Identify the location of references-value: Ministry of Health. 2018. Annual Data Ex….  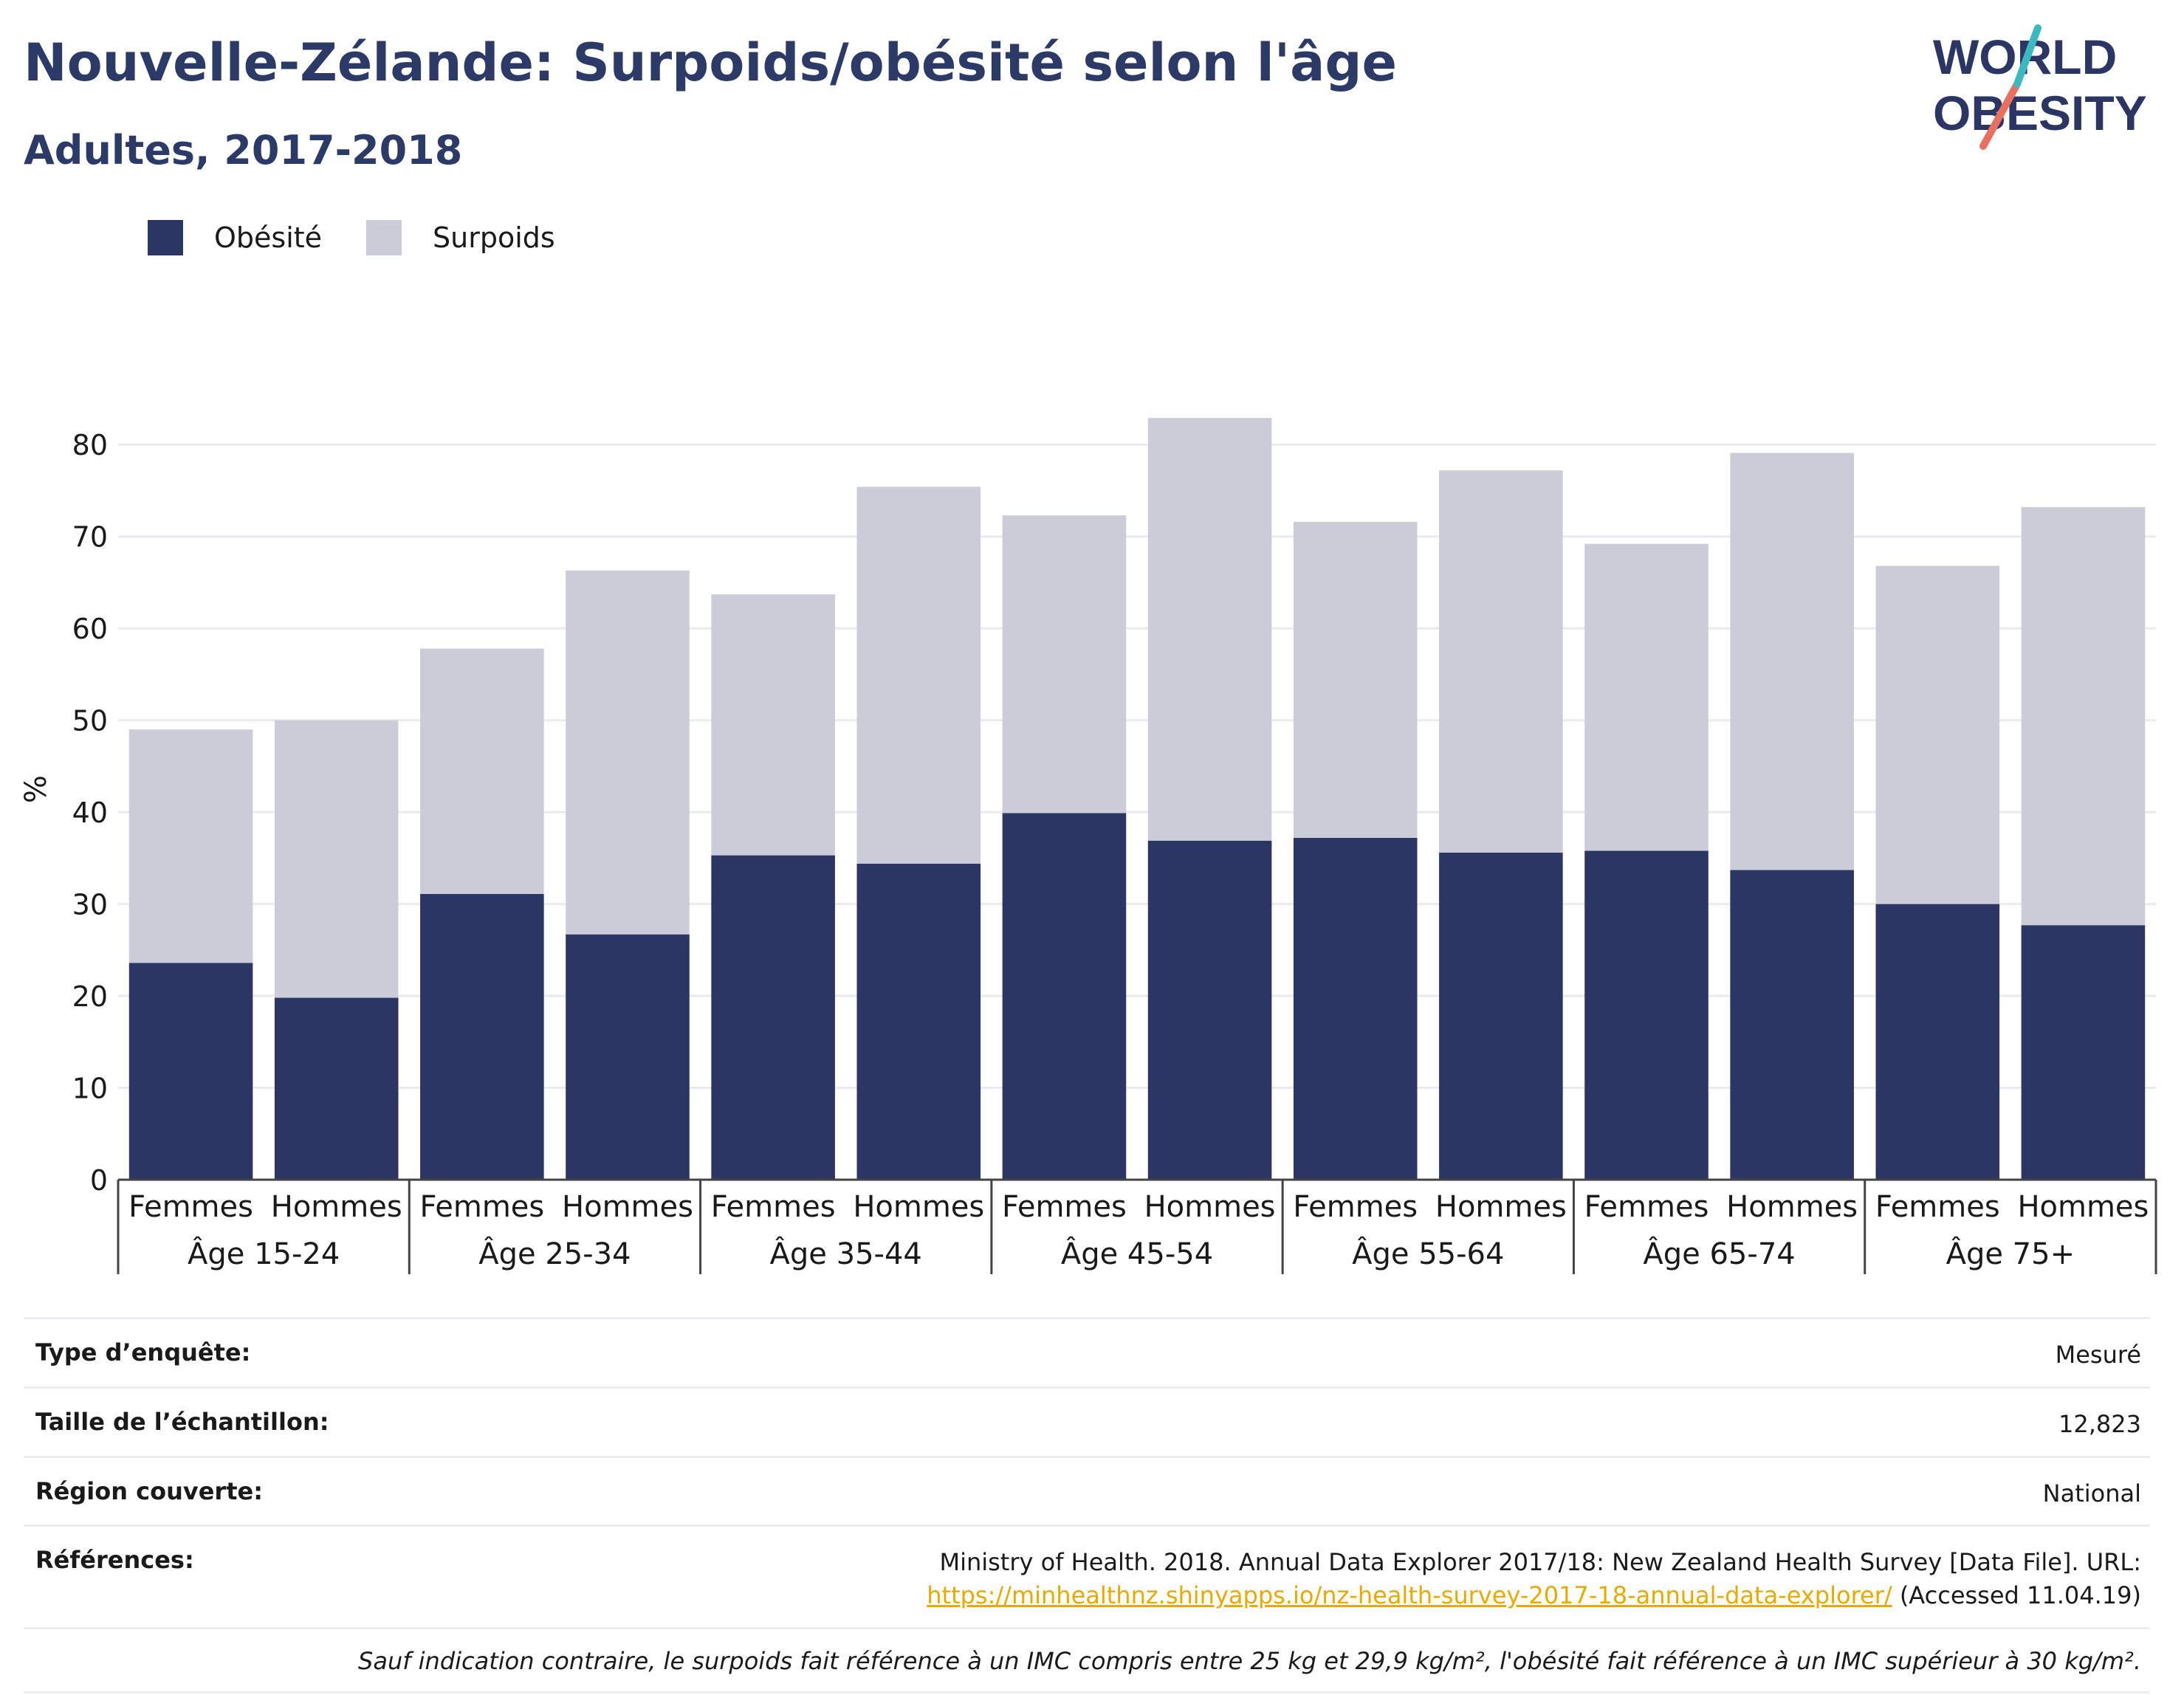
(1534, 1579).